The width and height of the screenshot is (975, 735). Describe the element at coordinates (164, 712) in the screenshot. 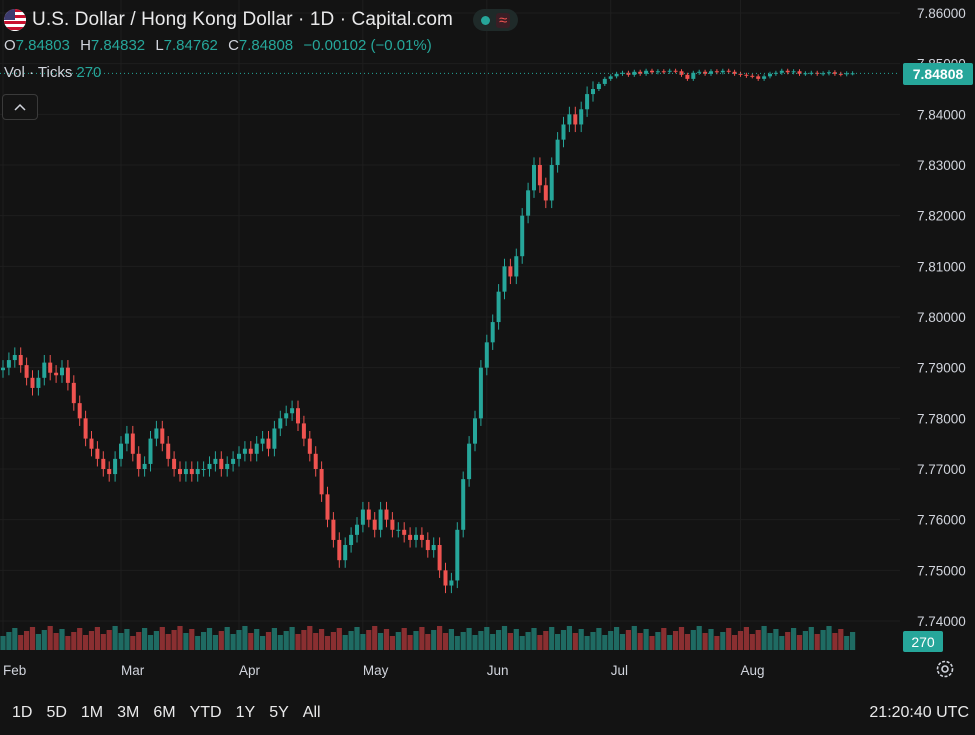

I see `range-button-6m: 6M` at that location.